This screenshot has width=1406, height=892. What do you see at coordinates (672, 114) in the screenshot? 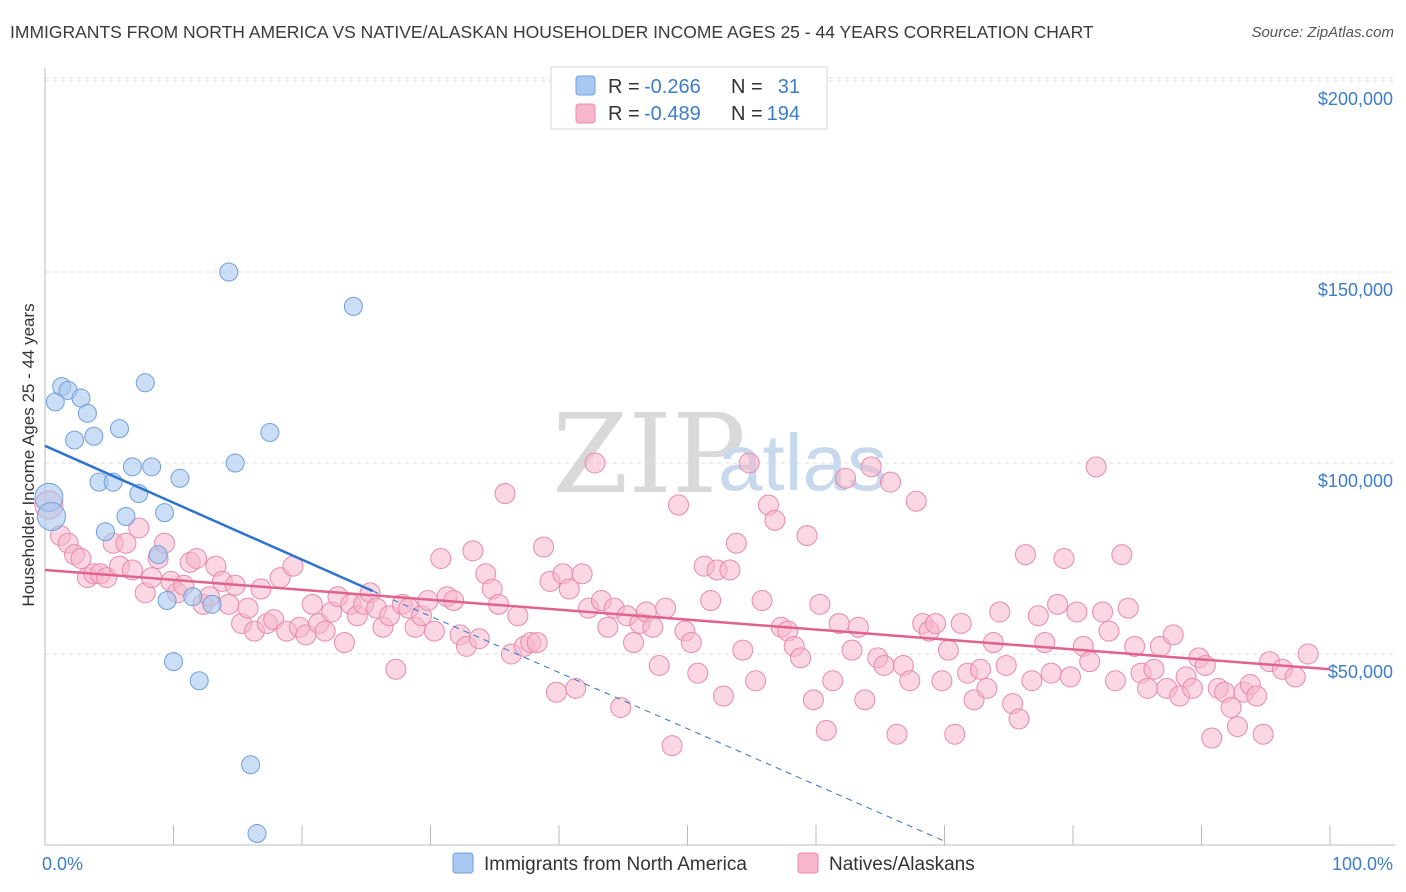
I see `legend-r-value-1: -0.489` at bounding box center [672, 114].